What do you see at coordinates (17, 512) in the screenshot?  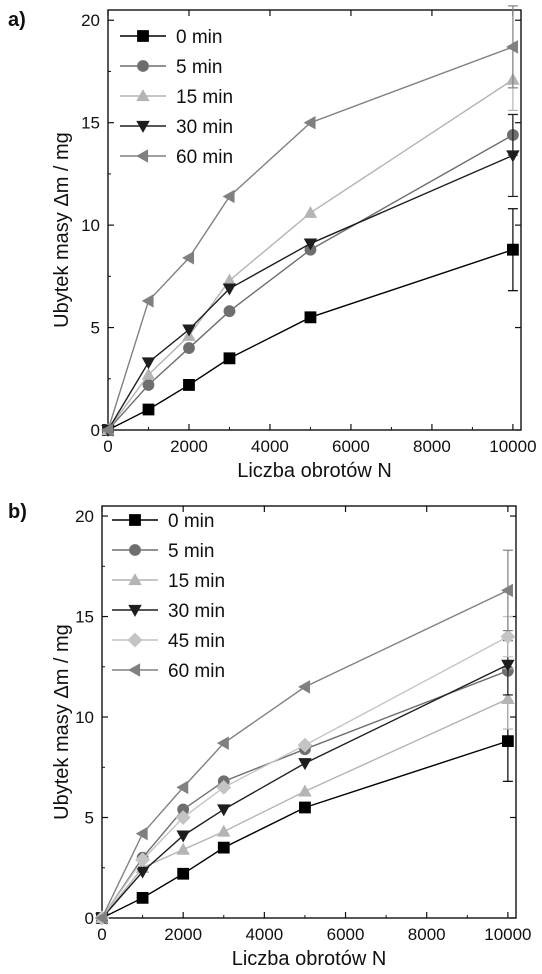 I see `panel-label: b)` at bounding box center [17, 512].